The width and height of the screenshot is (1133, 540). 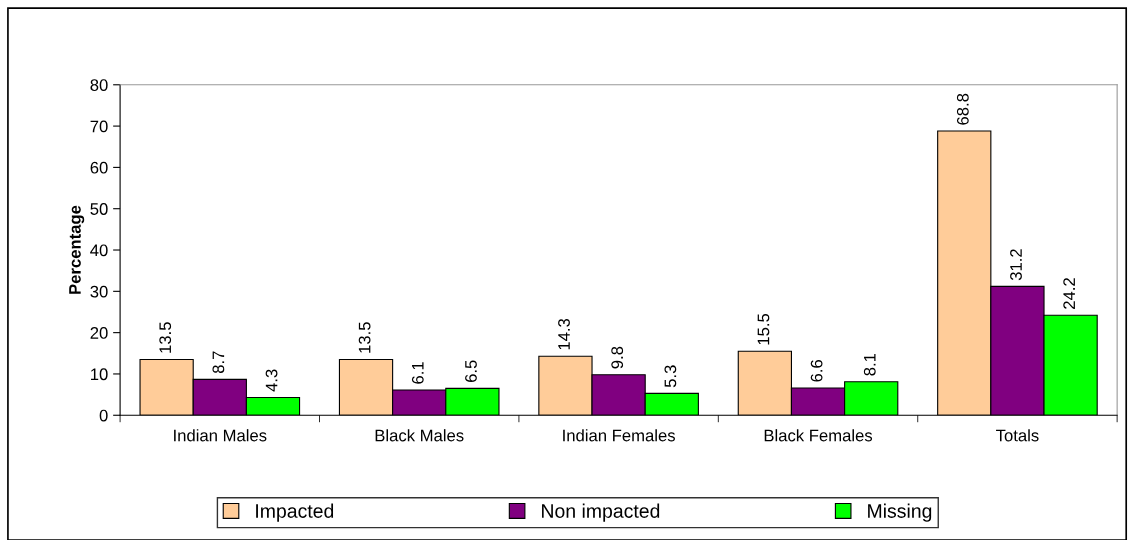 I want to click on legend-label: Missing, so click(x=900, y=512).